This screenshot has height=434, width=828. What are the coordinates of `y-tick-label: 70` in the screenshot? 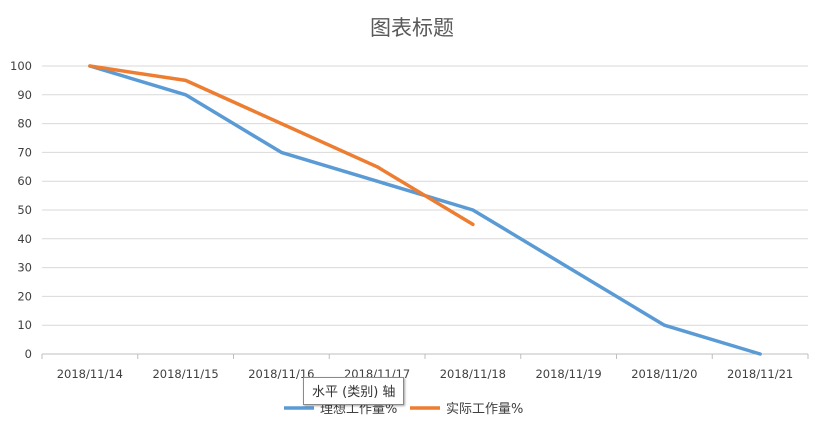 It's located at (24, 152).